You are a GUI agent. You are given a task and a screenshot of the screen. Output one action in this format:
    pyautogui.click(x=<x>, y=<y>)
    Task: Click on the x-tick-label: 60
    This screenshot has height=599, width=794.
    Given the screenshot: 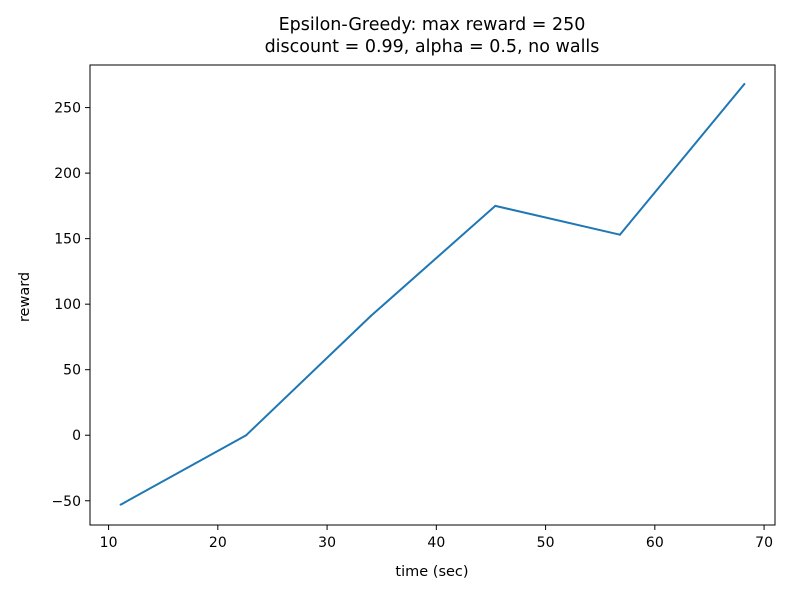 What is the action you would take?
    pyautogui.click(x=655, y=543)
    